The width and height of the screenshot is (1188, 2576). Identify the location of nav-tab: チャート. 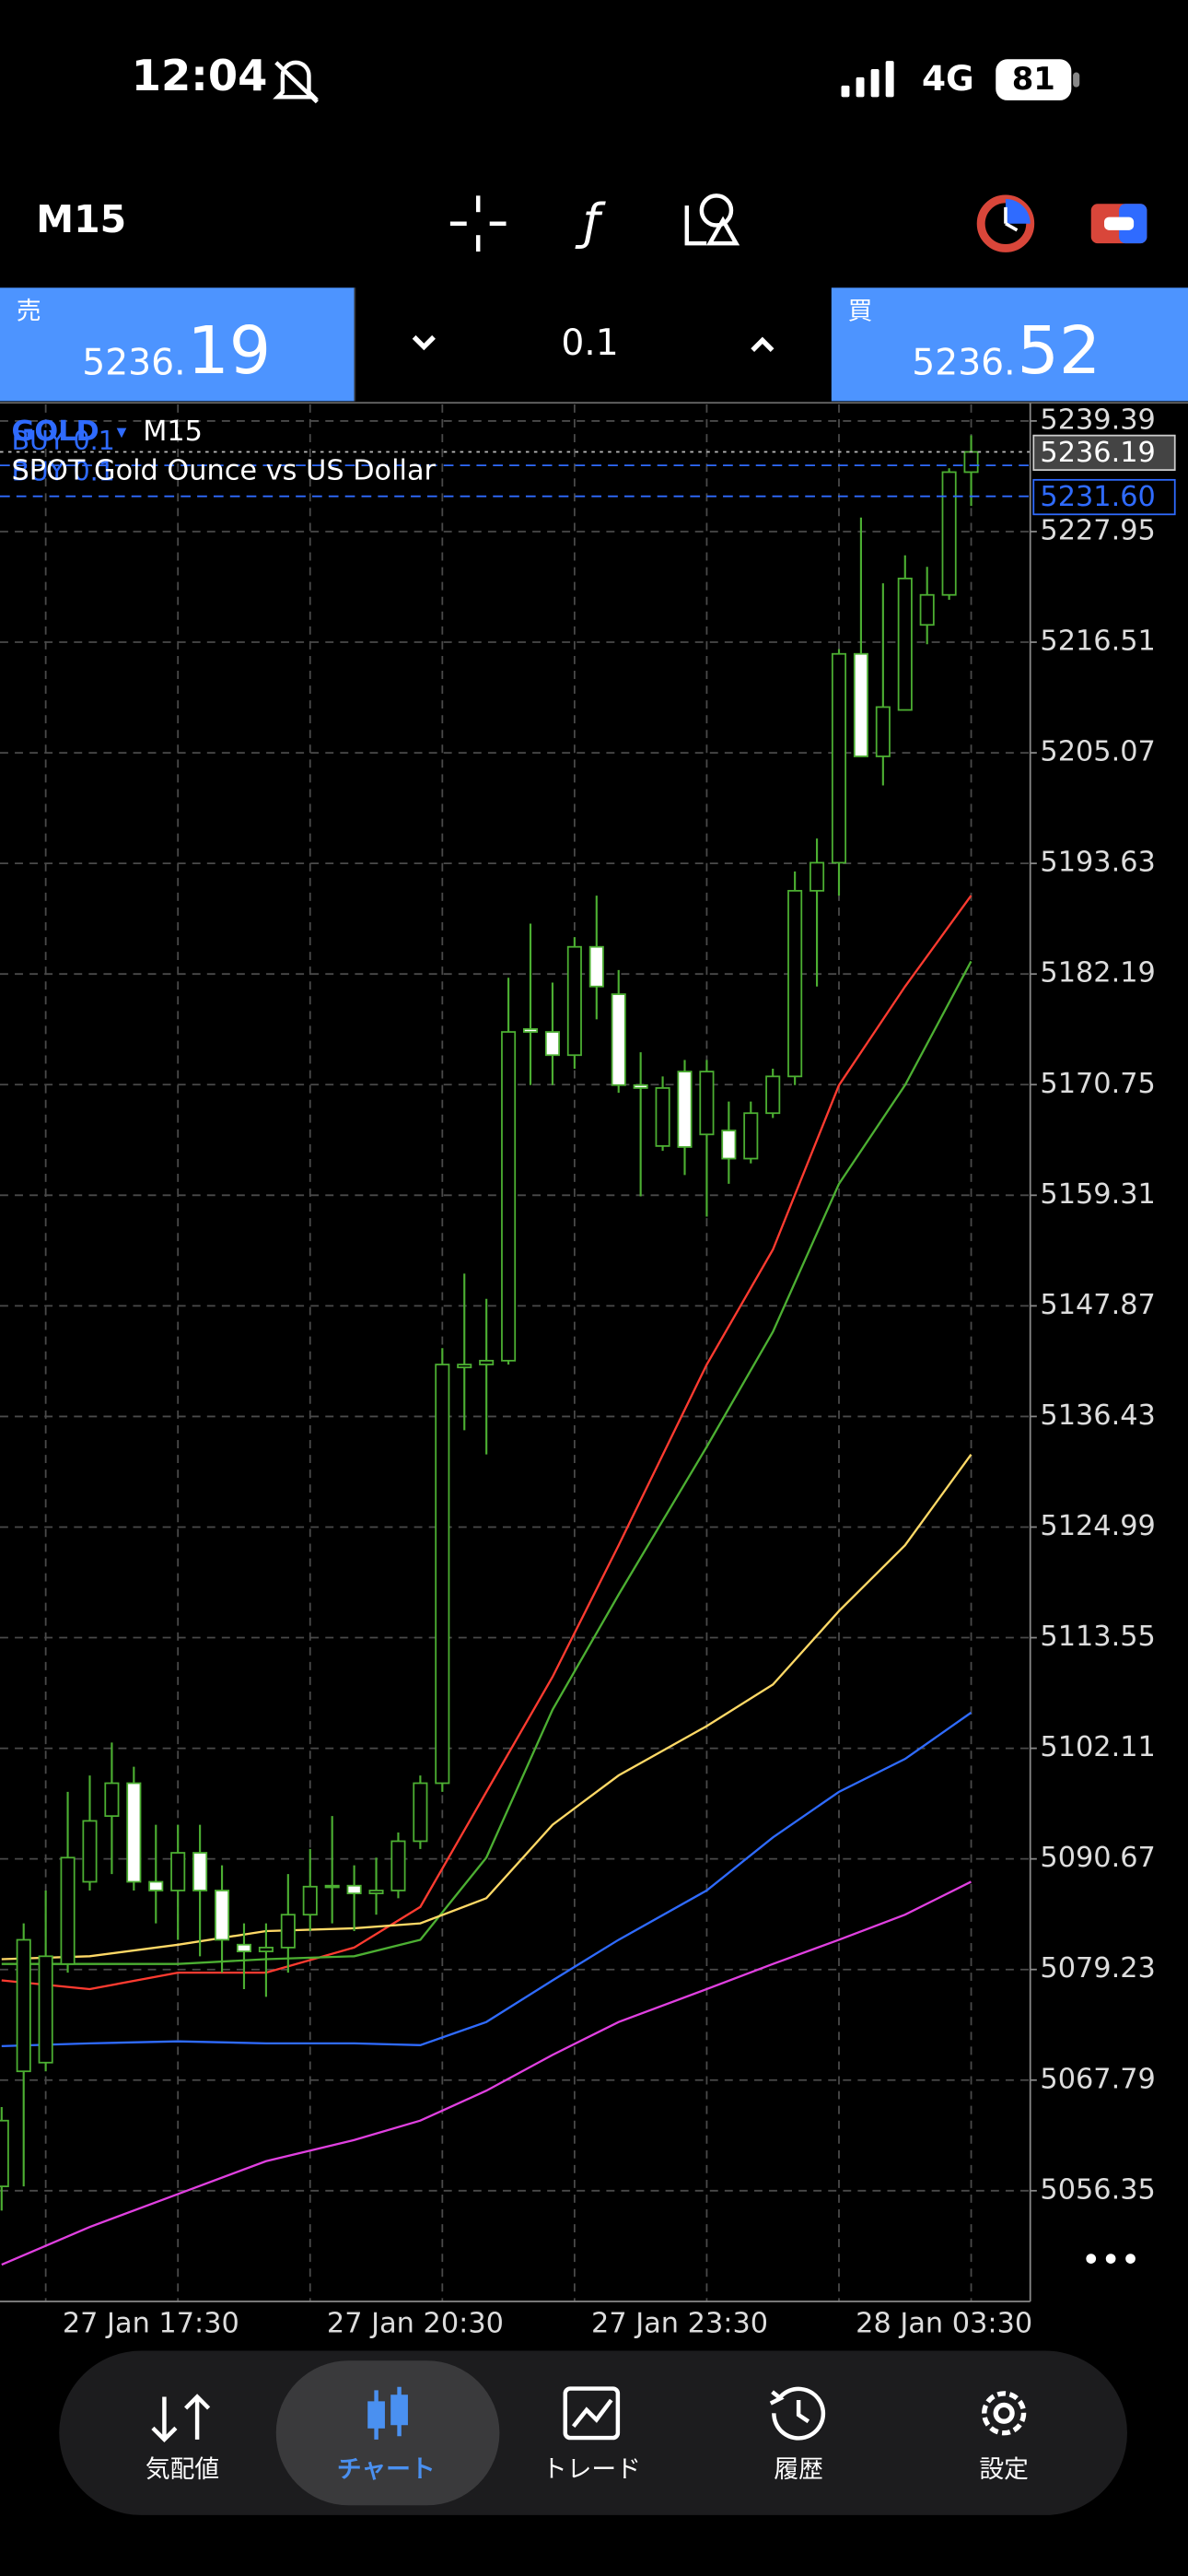
(386, 2469).